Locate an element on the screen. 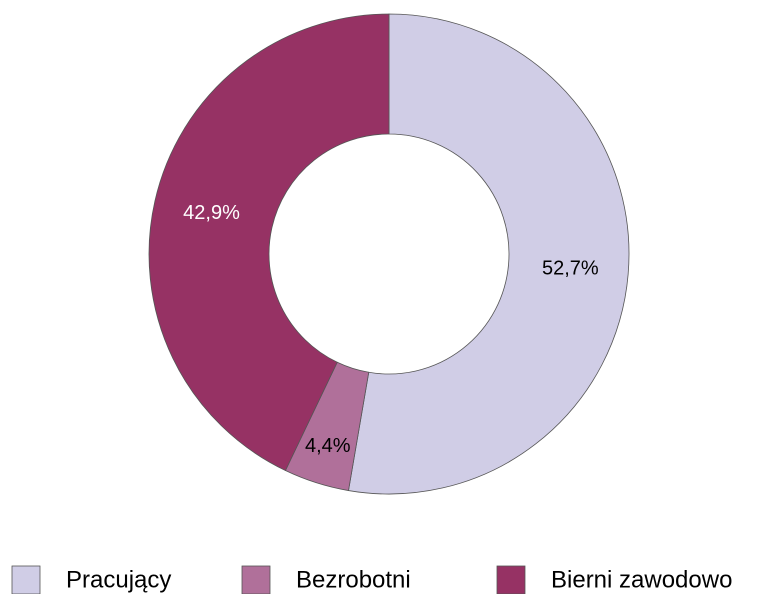 The image size is (771, 594). value-label: 42,9% is located at coordinates (211, 213).